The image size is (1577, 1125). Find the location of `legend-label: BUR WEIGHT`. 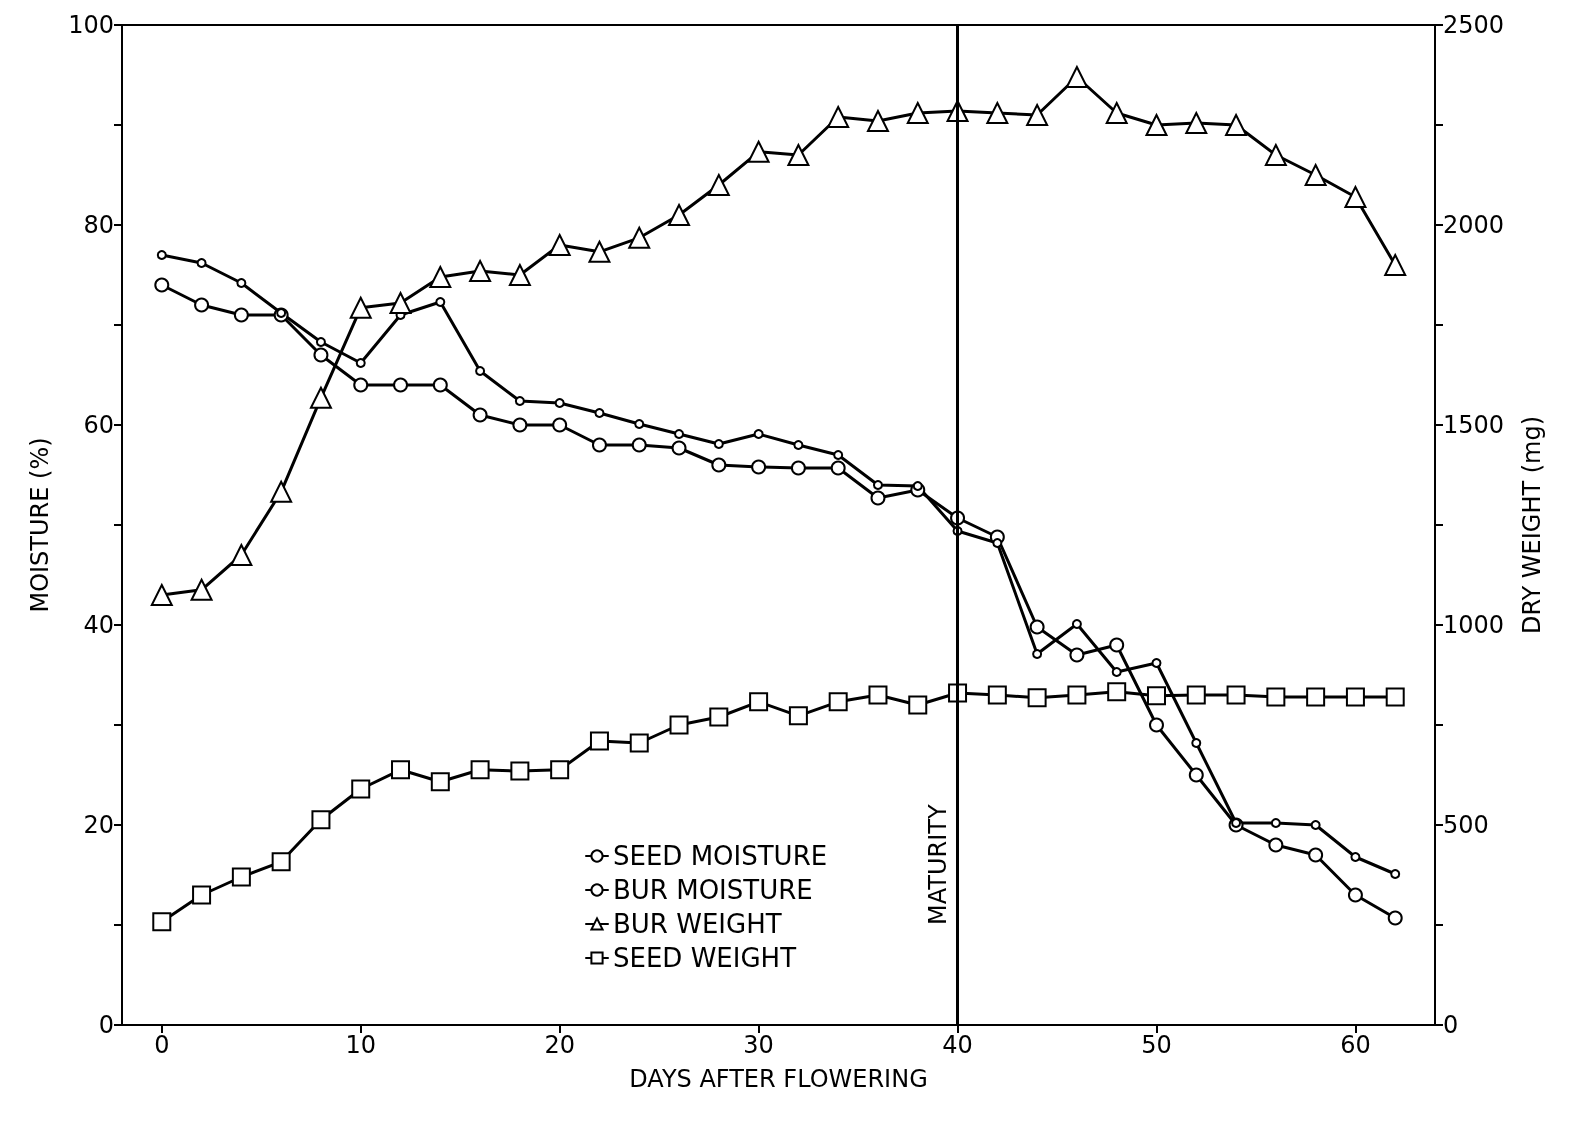

legend-label: BUR WEIGHT is located at coordinates (697, 924).